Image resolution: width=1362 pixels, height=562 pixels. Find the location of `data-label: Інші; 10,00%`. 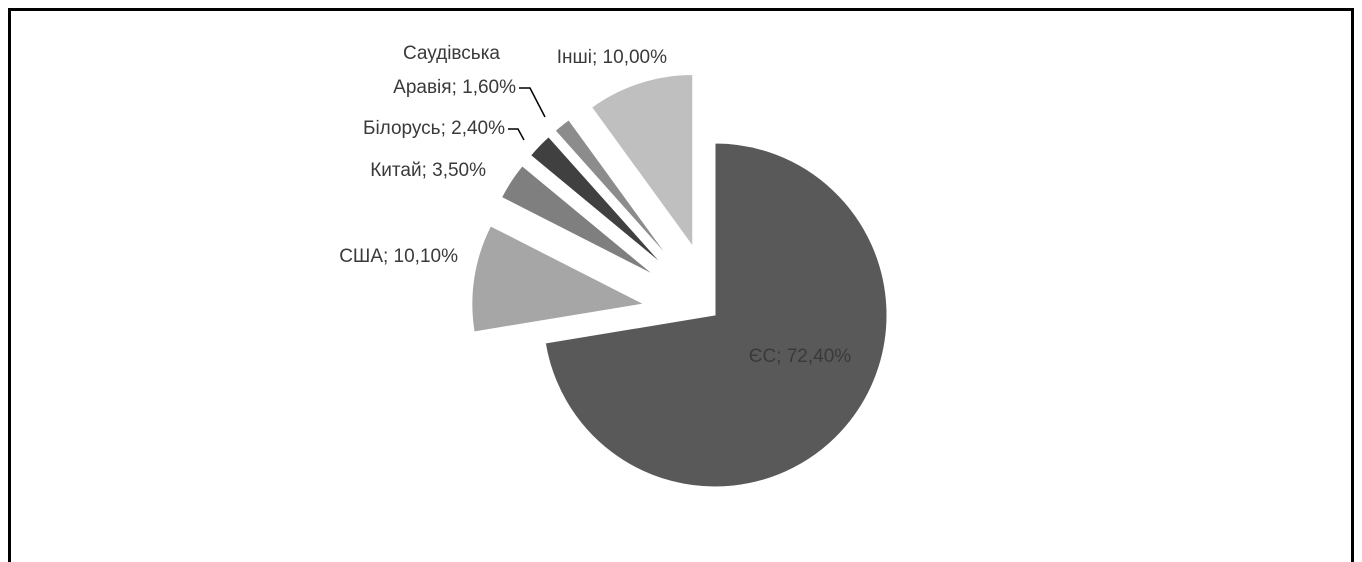

data-label: Інші; 10,00% is located at coordinates (612, 57).